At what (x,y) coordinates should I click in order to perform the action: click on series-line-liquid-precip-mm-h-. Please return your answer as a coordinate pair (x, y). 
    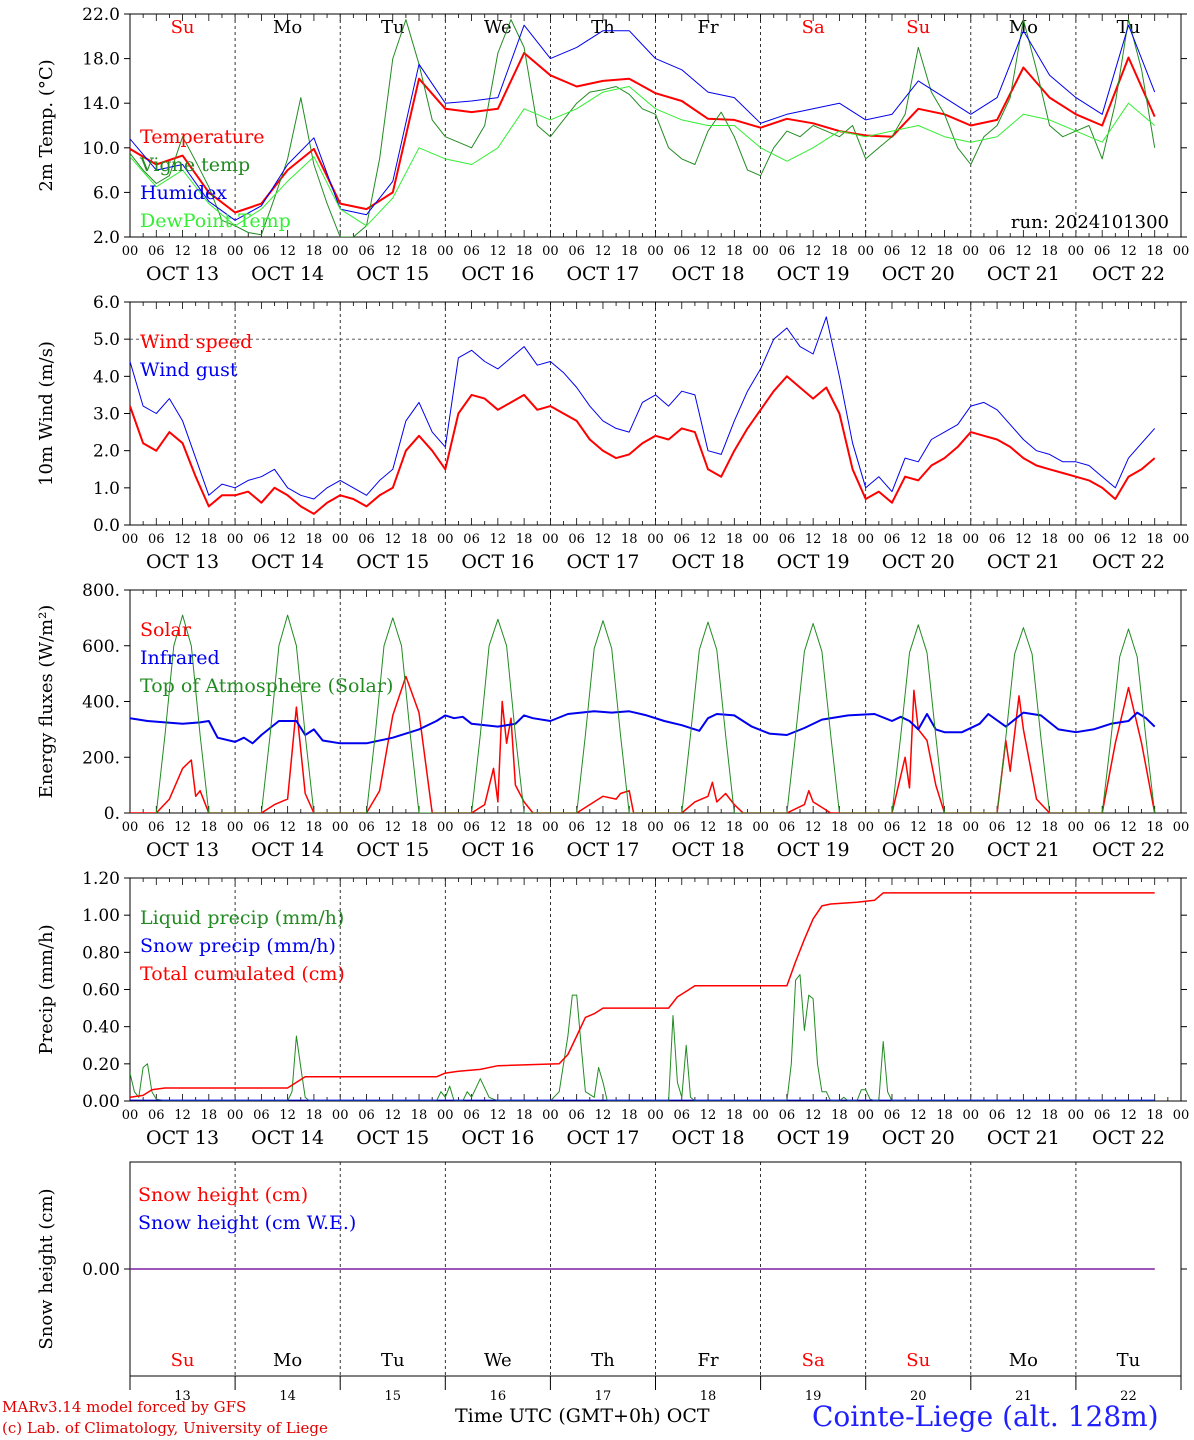
    Looking at the image, I should click on (642, 1037).